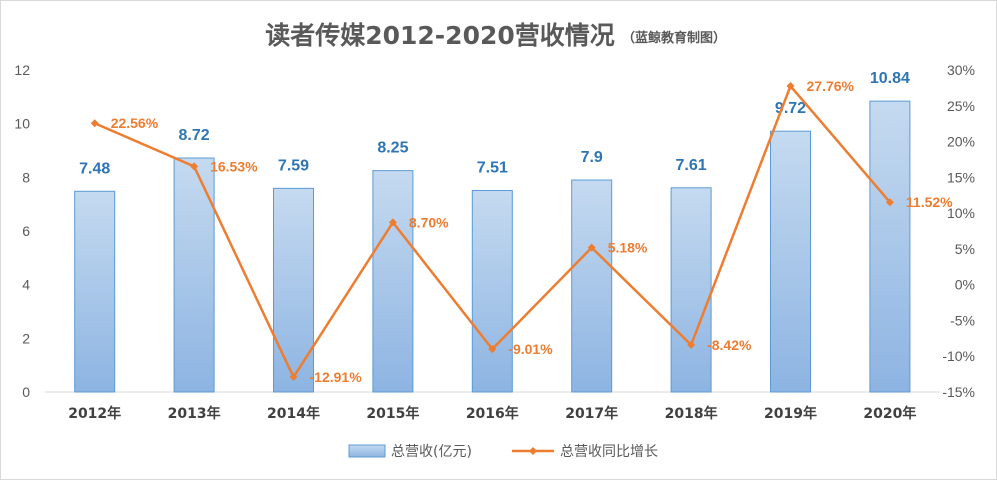 The width and height of the screenshot is (997, 480). Describe the element at coordinates (194, 413) in the screenshot. I see `x-tick-label: 2013年` at that location.